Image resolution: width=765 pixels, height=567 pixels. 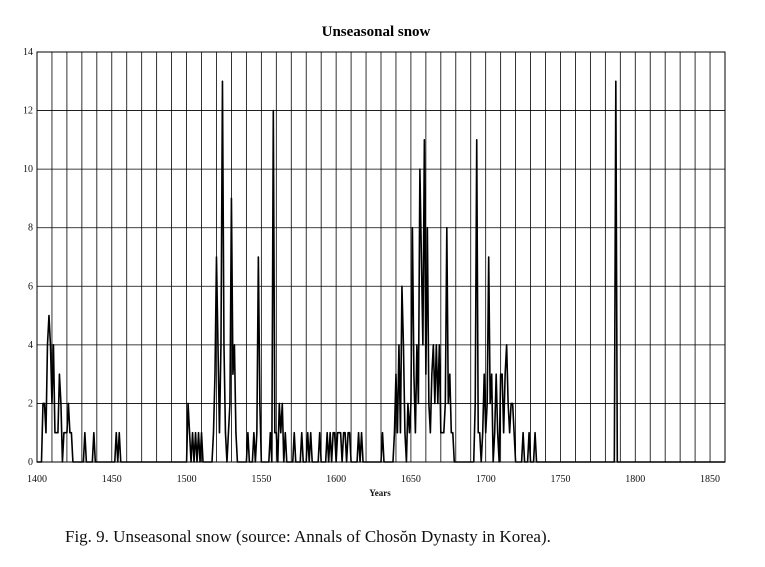 What do you see at coordinates (380, 493) in the screenshot?
I see `x-axis-label: Years` at bounding box center [380, 493].